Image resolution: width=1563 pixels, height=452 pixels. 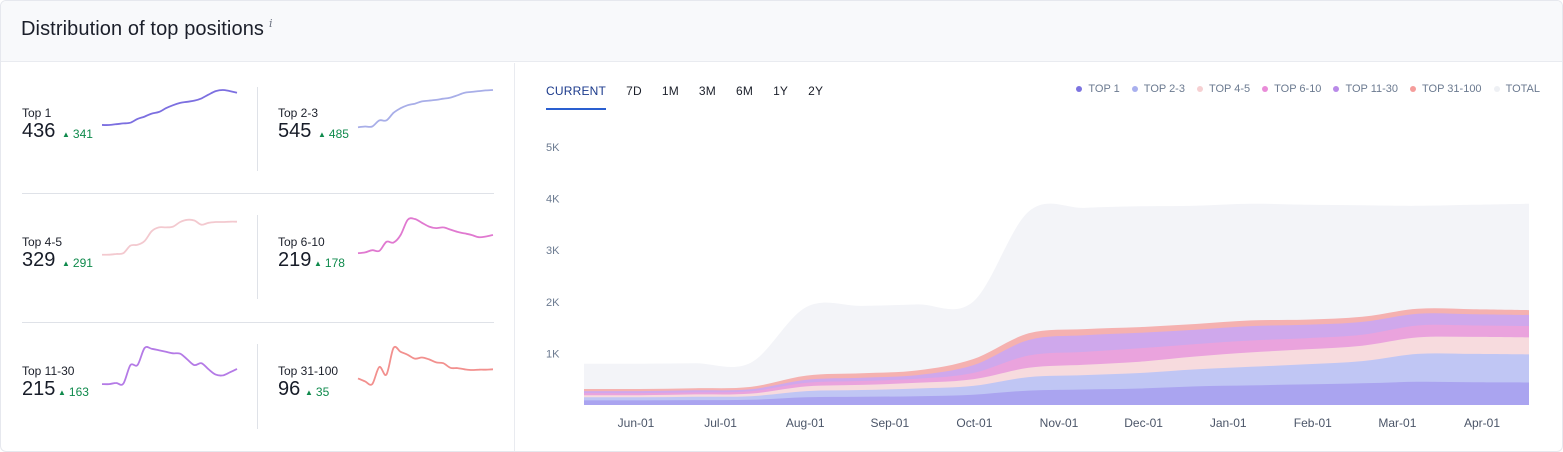 What do you see at coordinates (39, 260) in the screenshot?
I see `card-value: 329` at bounding box center [39, 260].